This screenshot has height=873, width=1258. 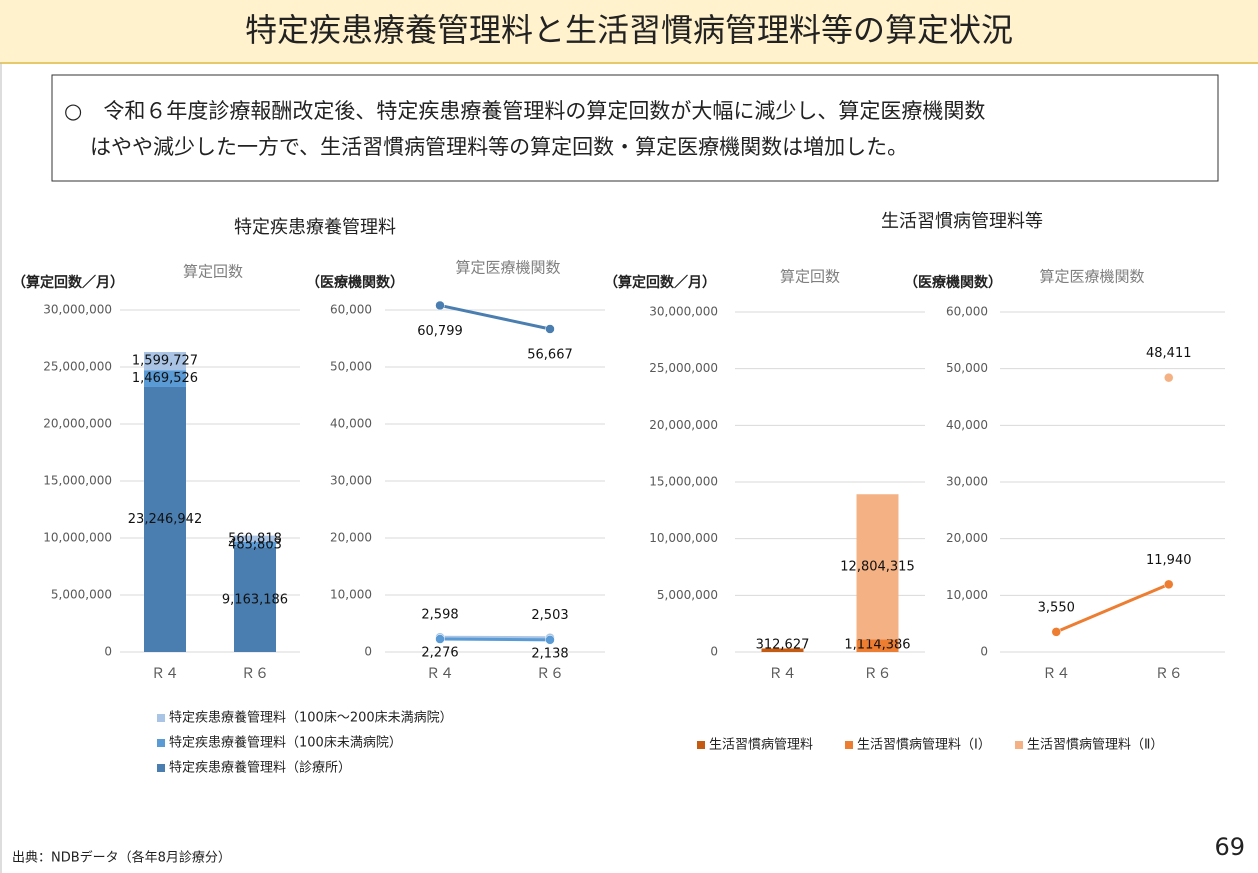 I want to click on data-label: 2,276, so click(x=439, y=653).